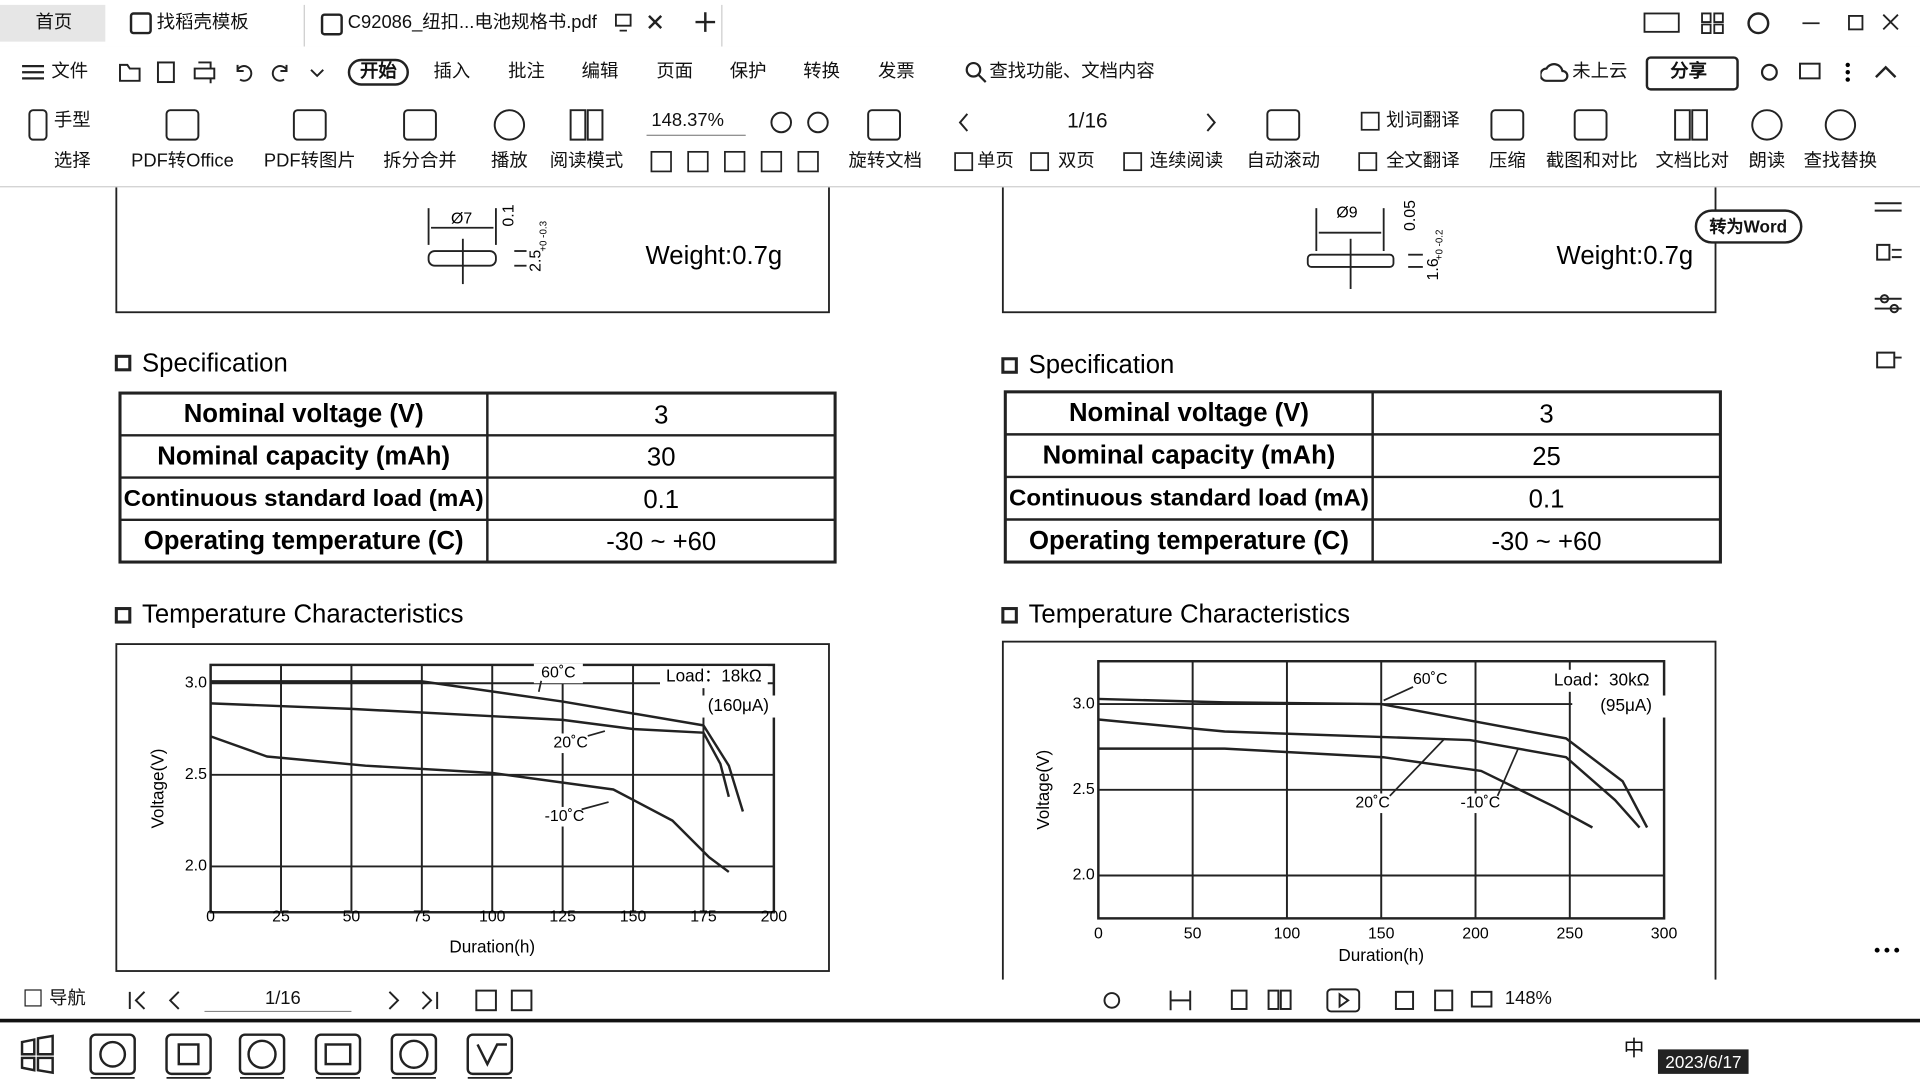 This screenshot has width=1920, height=1080. I want to click on tab: C92086_纽扣...电池规格书.pdf, so click(472, 23).